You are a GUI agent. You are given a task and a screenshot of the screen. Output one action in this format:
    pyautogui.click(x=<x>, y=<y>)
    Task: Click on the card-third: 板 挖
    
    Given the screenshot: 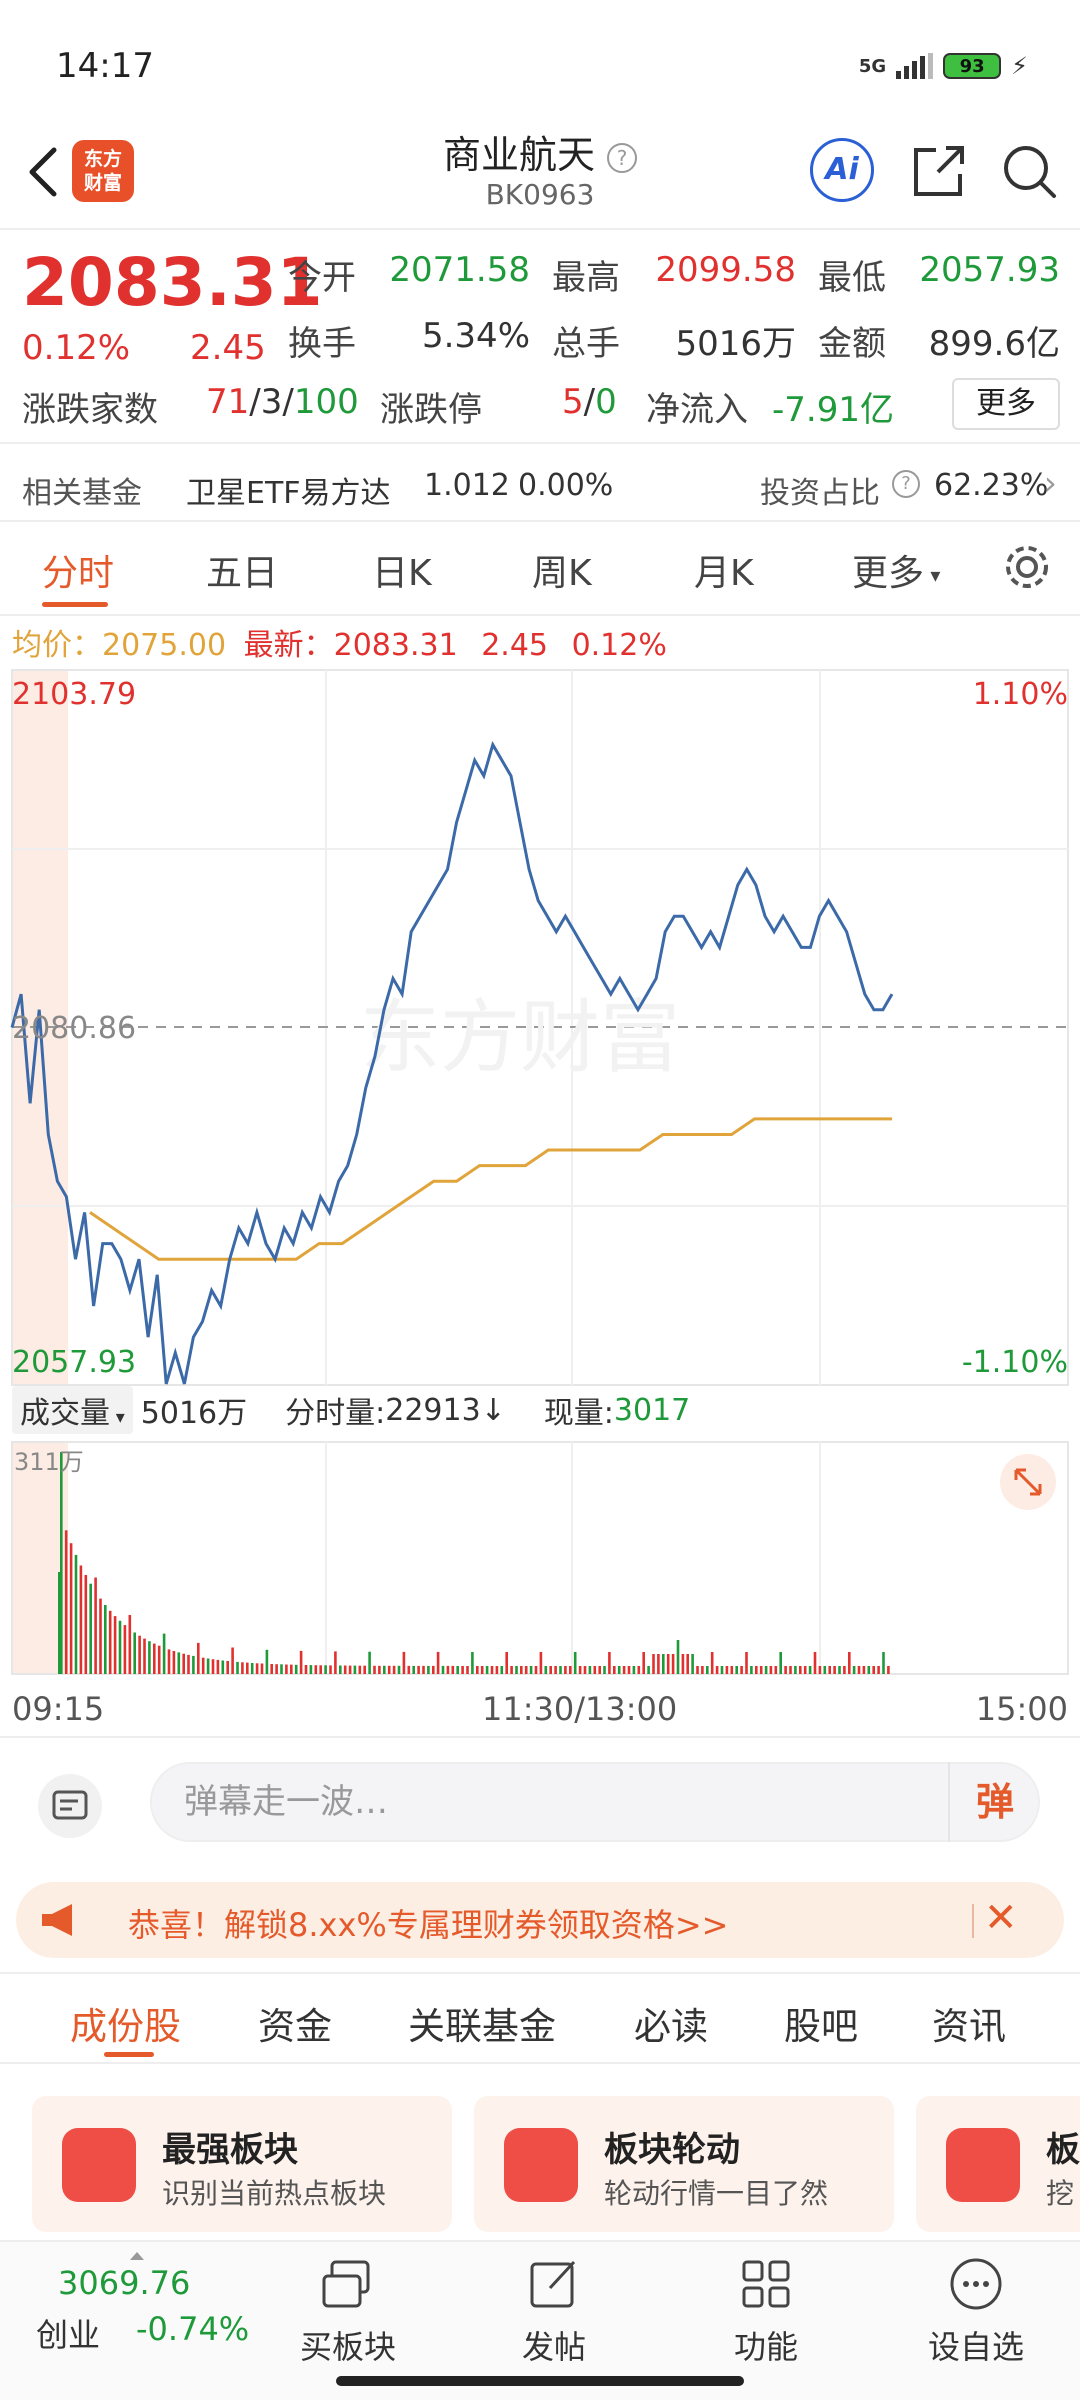 What is the action you would take?
    pyautogui.click(x=998, y=2164)
    